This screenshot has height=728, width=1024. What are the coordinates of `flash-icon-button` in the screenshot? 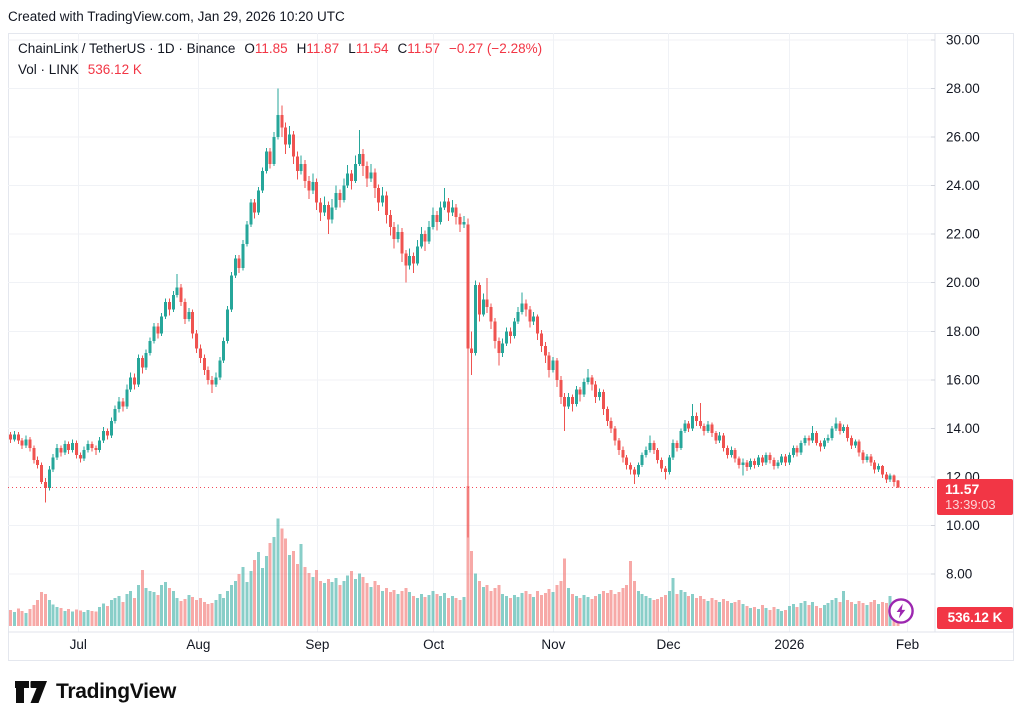 It's located at (901, 611).